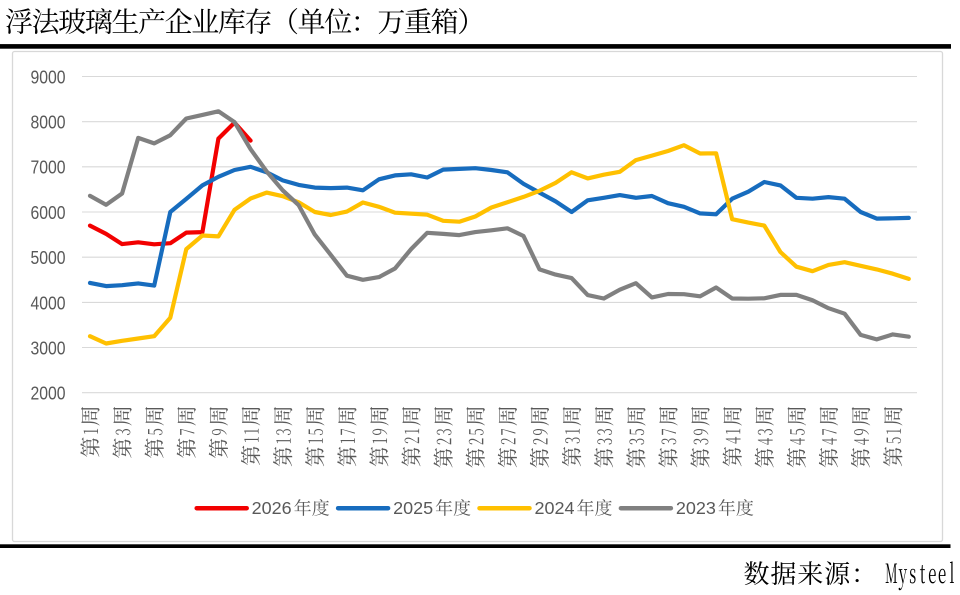 The height and width of the screenshot is (595, 960). I want to click on svg-text: 2000, so click(48, 393).